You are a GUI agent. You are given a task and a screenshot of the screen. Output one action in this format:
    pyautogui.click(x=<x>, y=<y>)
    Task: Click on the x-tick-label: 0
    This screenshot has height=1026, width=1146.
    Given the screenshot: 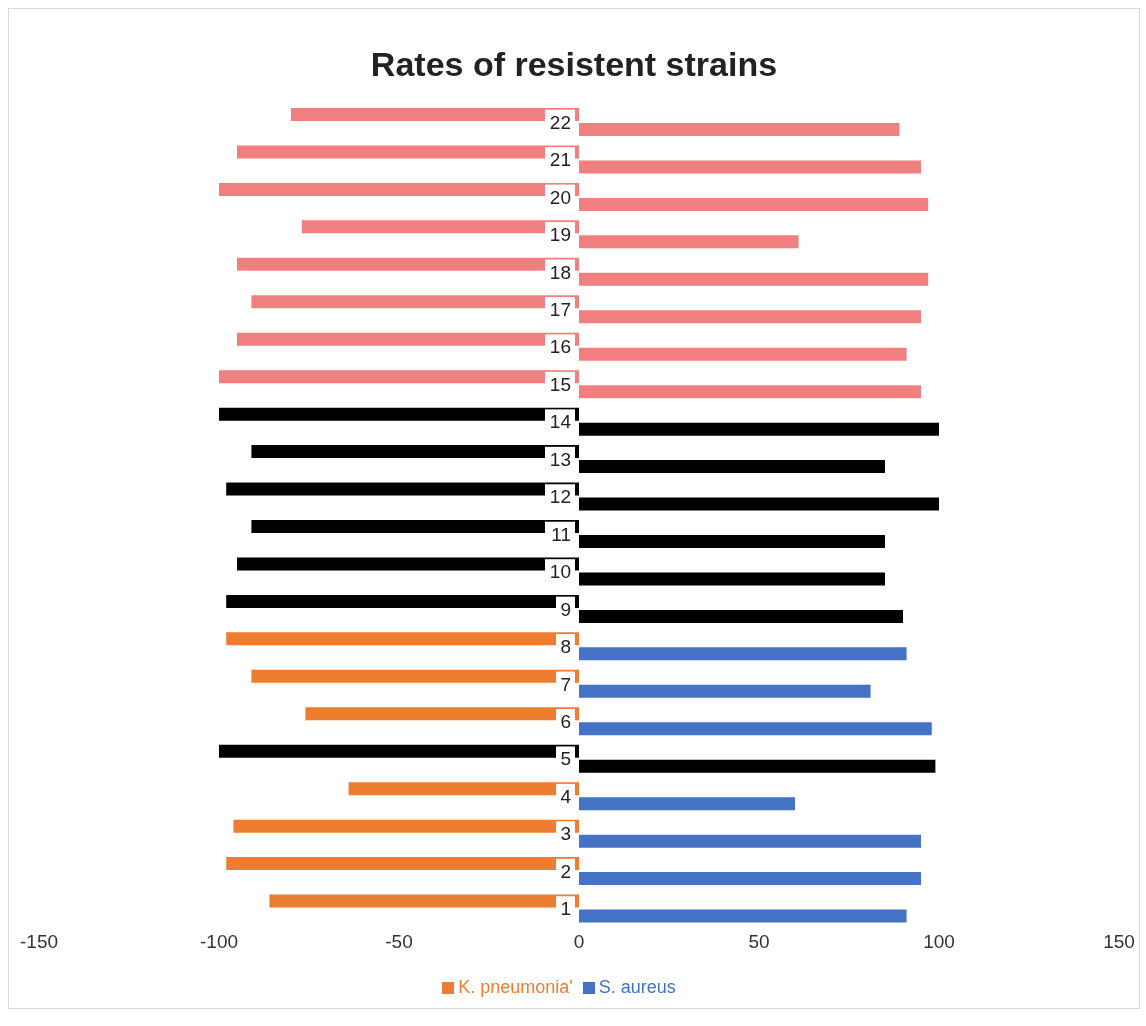 What is the action you would take?
    pyautogui.click(x=579, y=942)
    